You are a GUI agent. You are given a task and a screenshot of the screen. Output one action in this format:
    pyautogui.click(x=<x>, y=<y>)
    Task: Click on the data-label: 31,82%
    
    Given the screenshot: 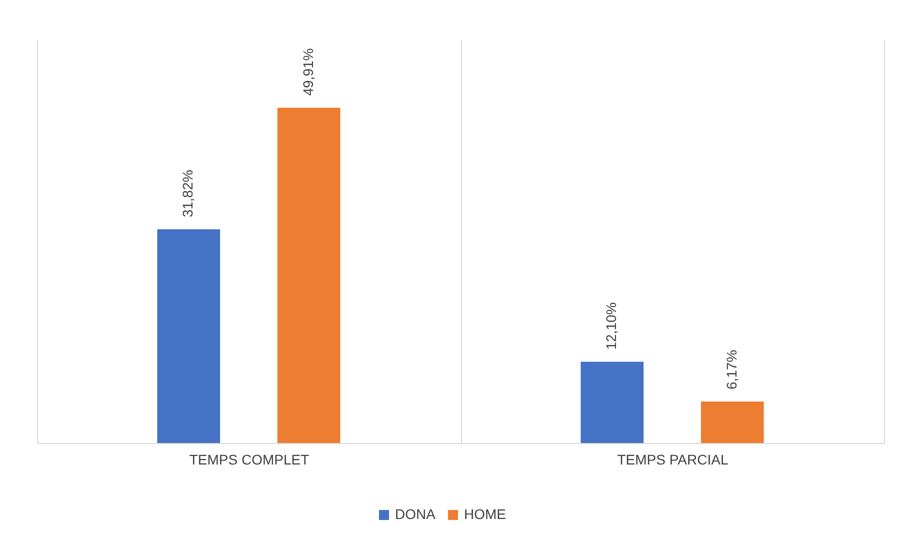 What is the action you would take?
    pyautogui.click(x=188, y=194)
    